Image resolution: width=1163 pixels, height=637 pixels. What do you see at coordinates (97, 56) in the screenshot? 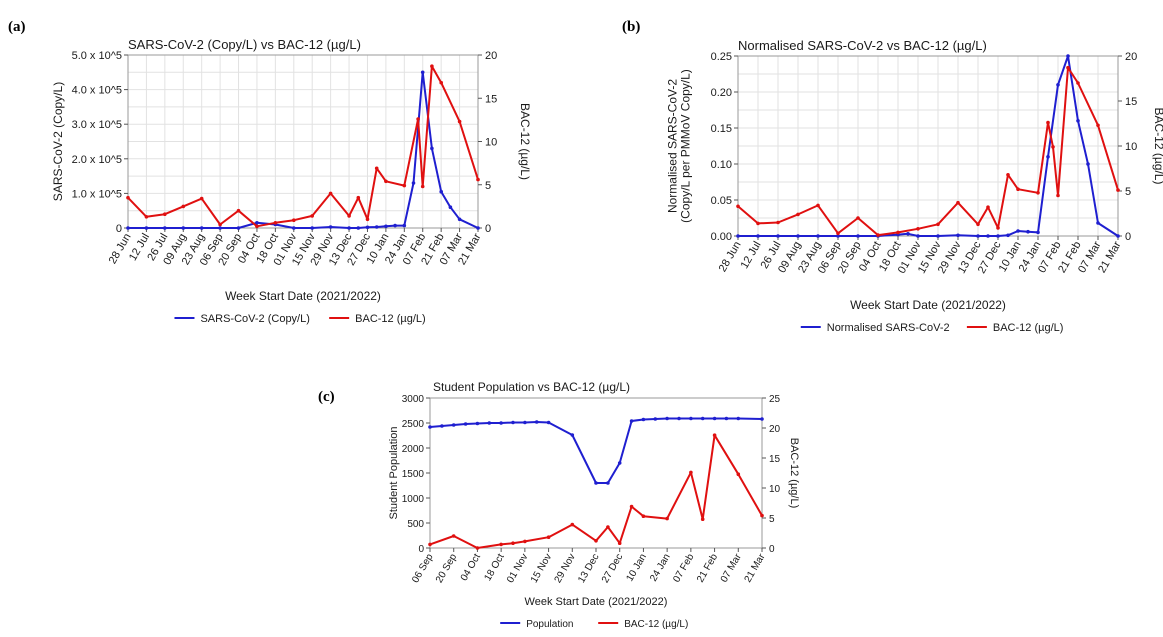
I see `y-tick-label: 5.0 x 10^5` at bounding box center [97, 56].